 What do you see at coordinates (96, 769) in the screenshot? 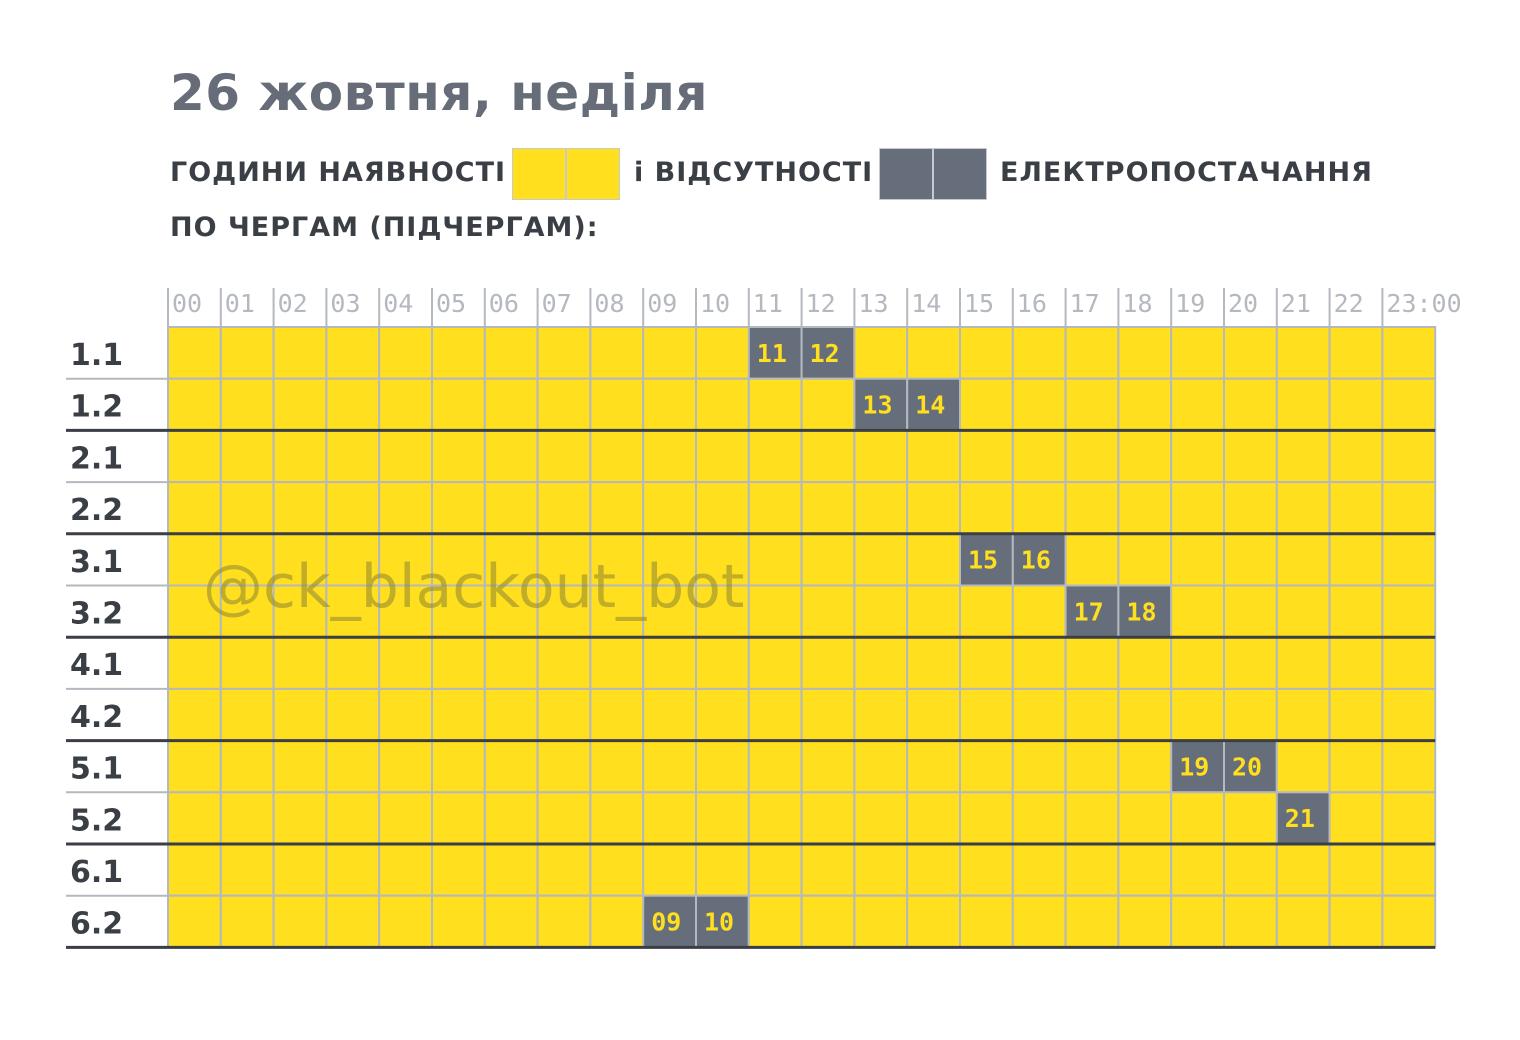
I see `row-label: 5.1` at bounding box center [96, 769].